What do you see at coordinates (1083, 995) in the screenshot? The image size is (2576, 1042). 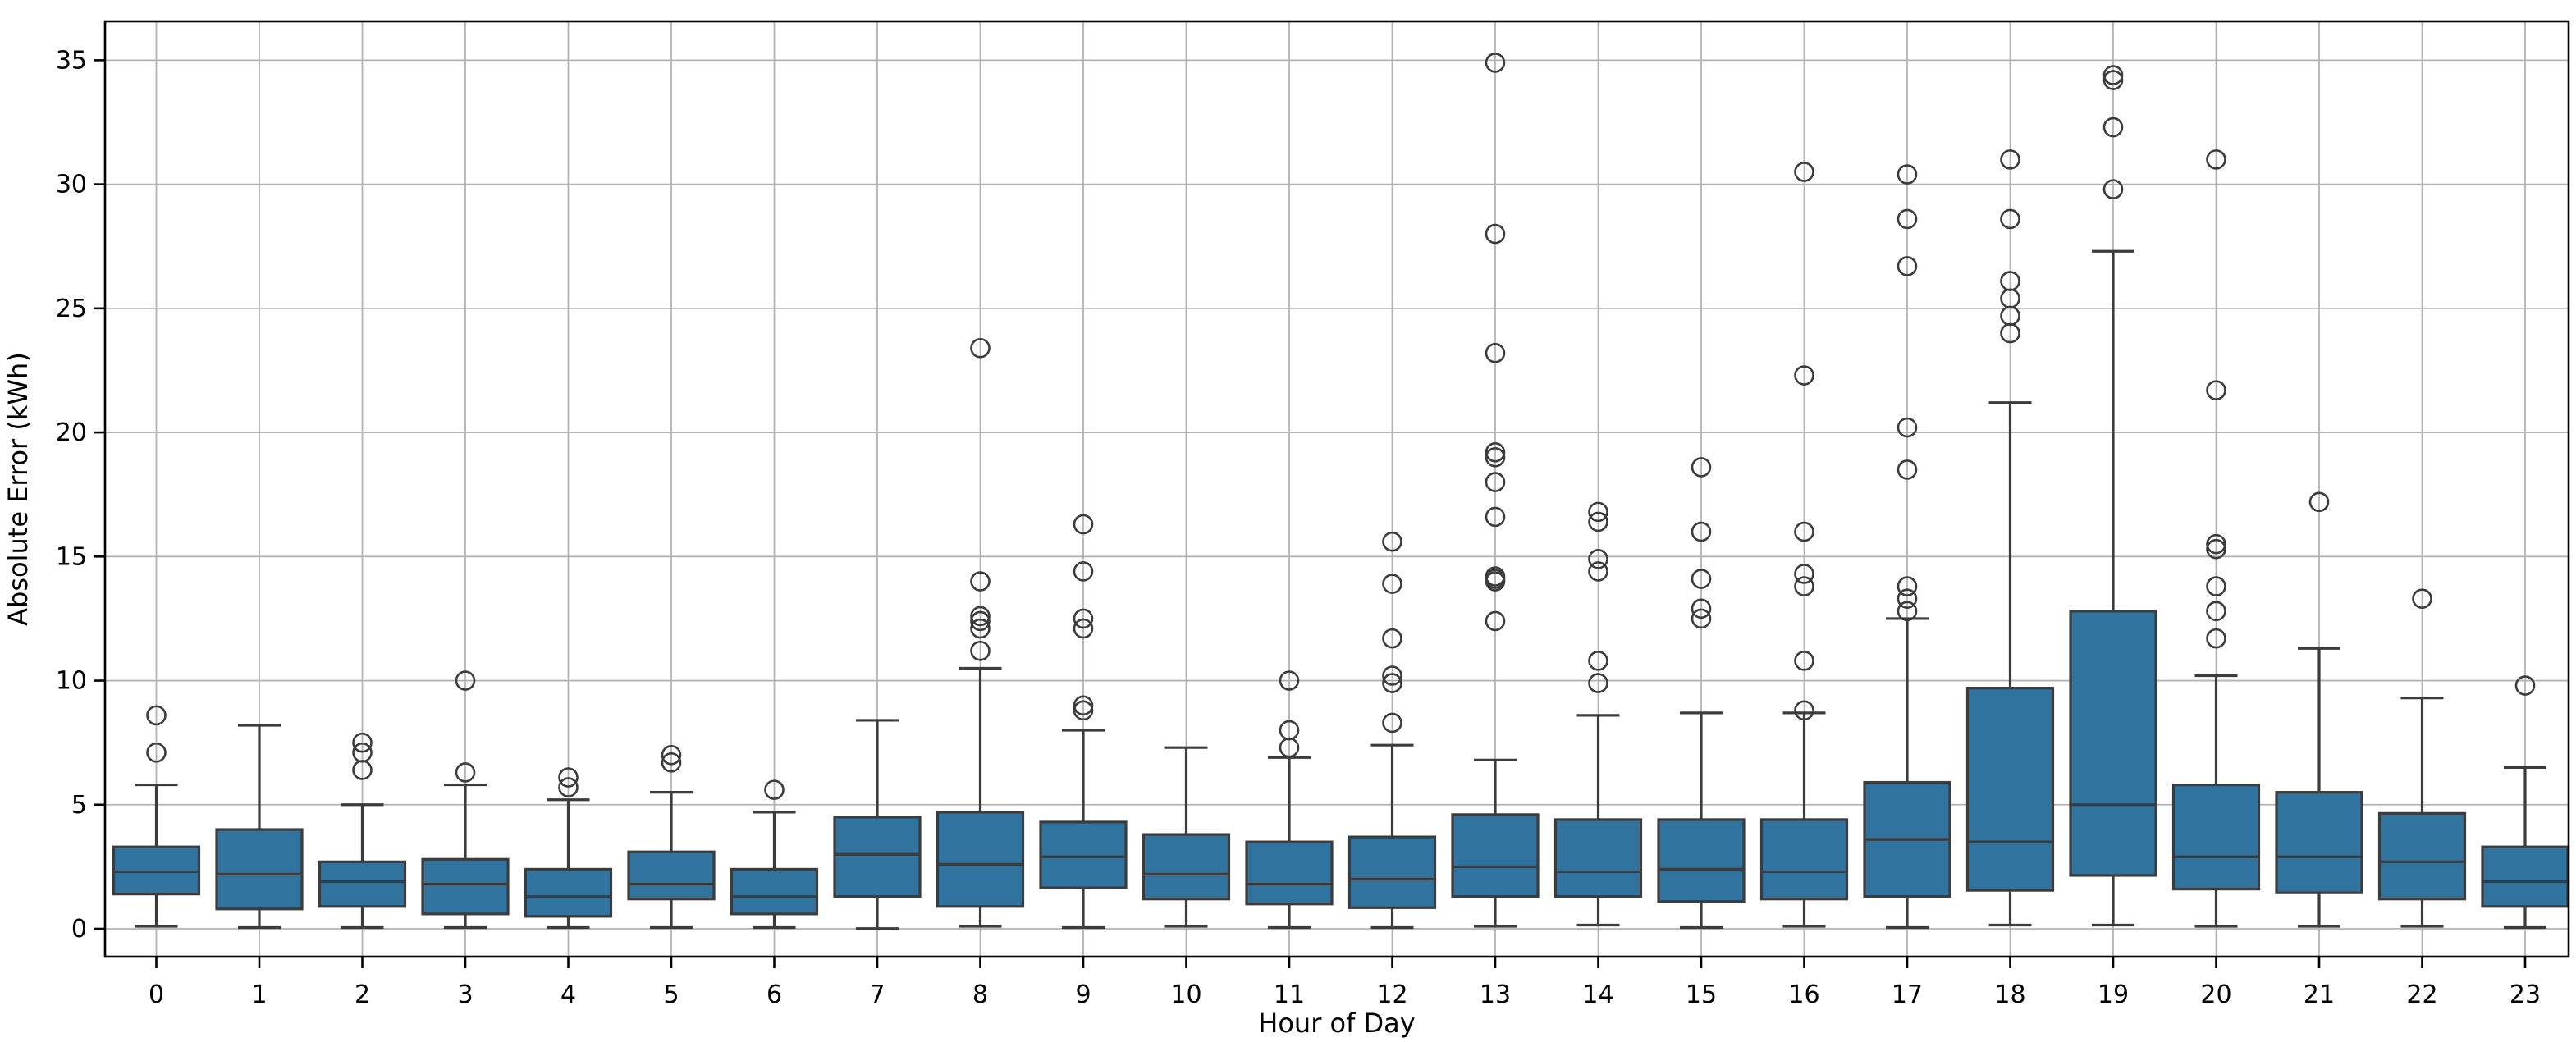 I see `x-tick-label: 9` at bounding box center [1083, 995].